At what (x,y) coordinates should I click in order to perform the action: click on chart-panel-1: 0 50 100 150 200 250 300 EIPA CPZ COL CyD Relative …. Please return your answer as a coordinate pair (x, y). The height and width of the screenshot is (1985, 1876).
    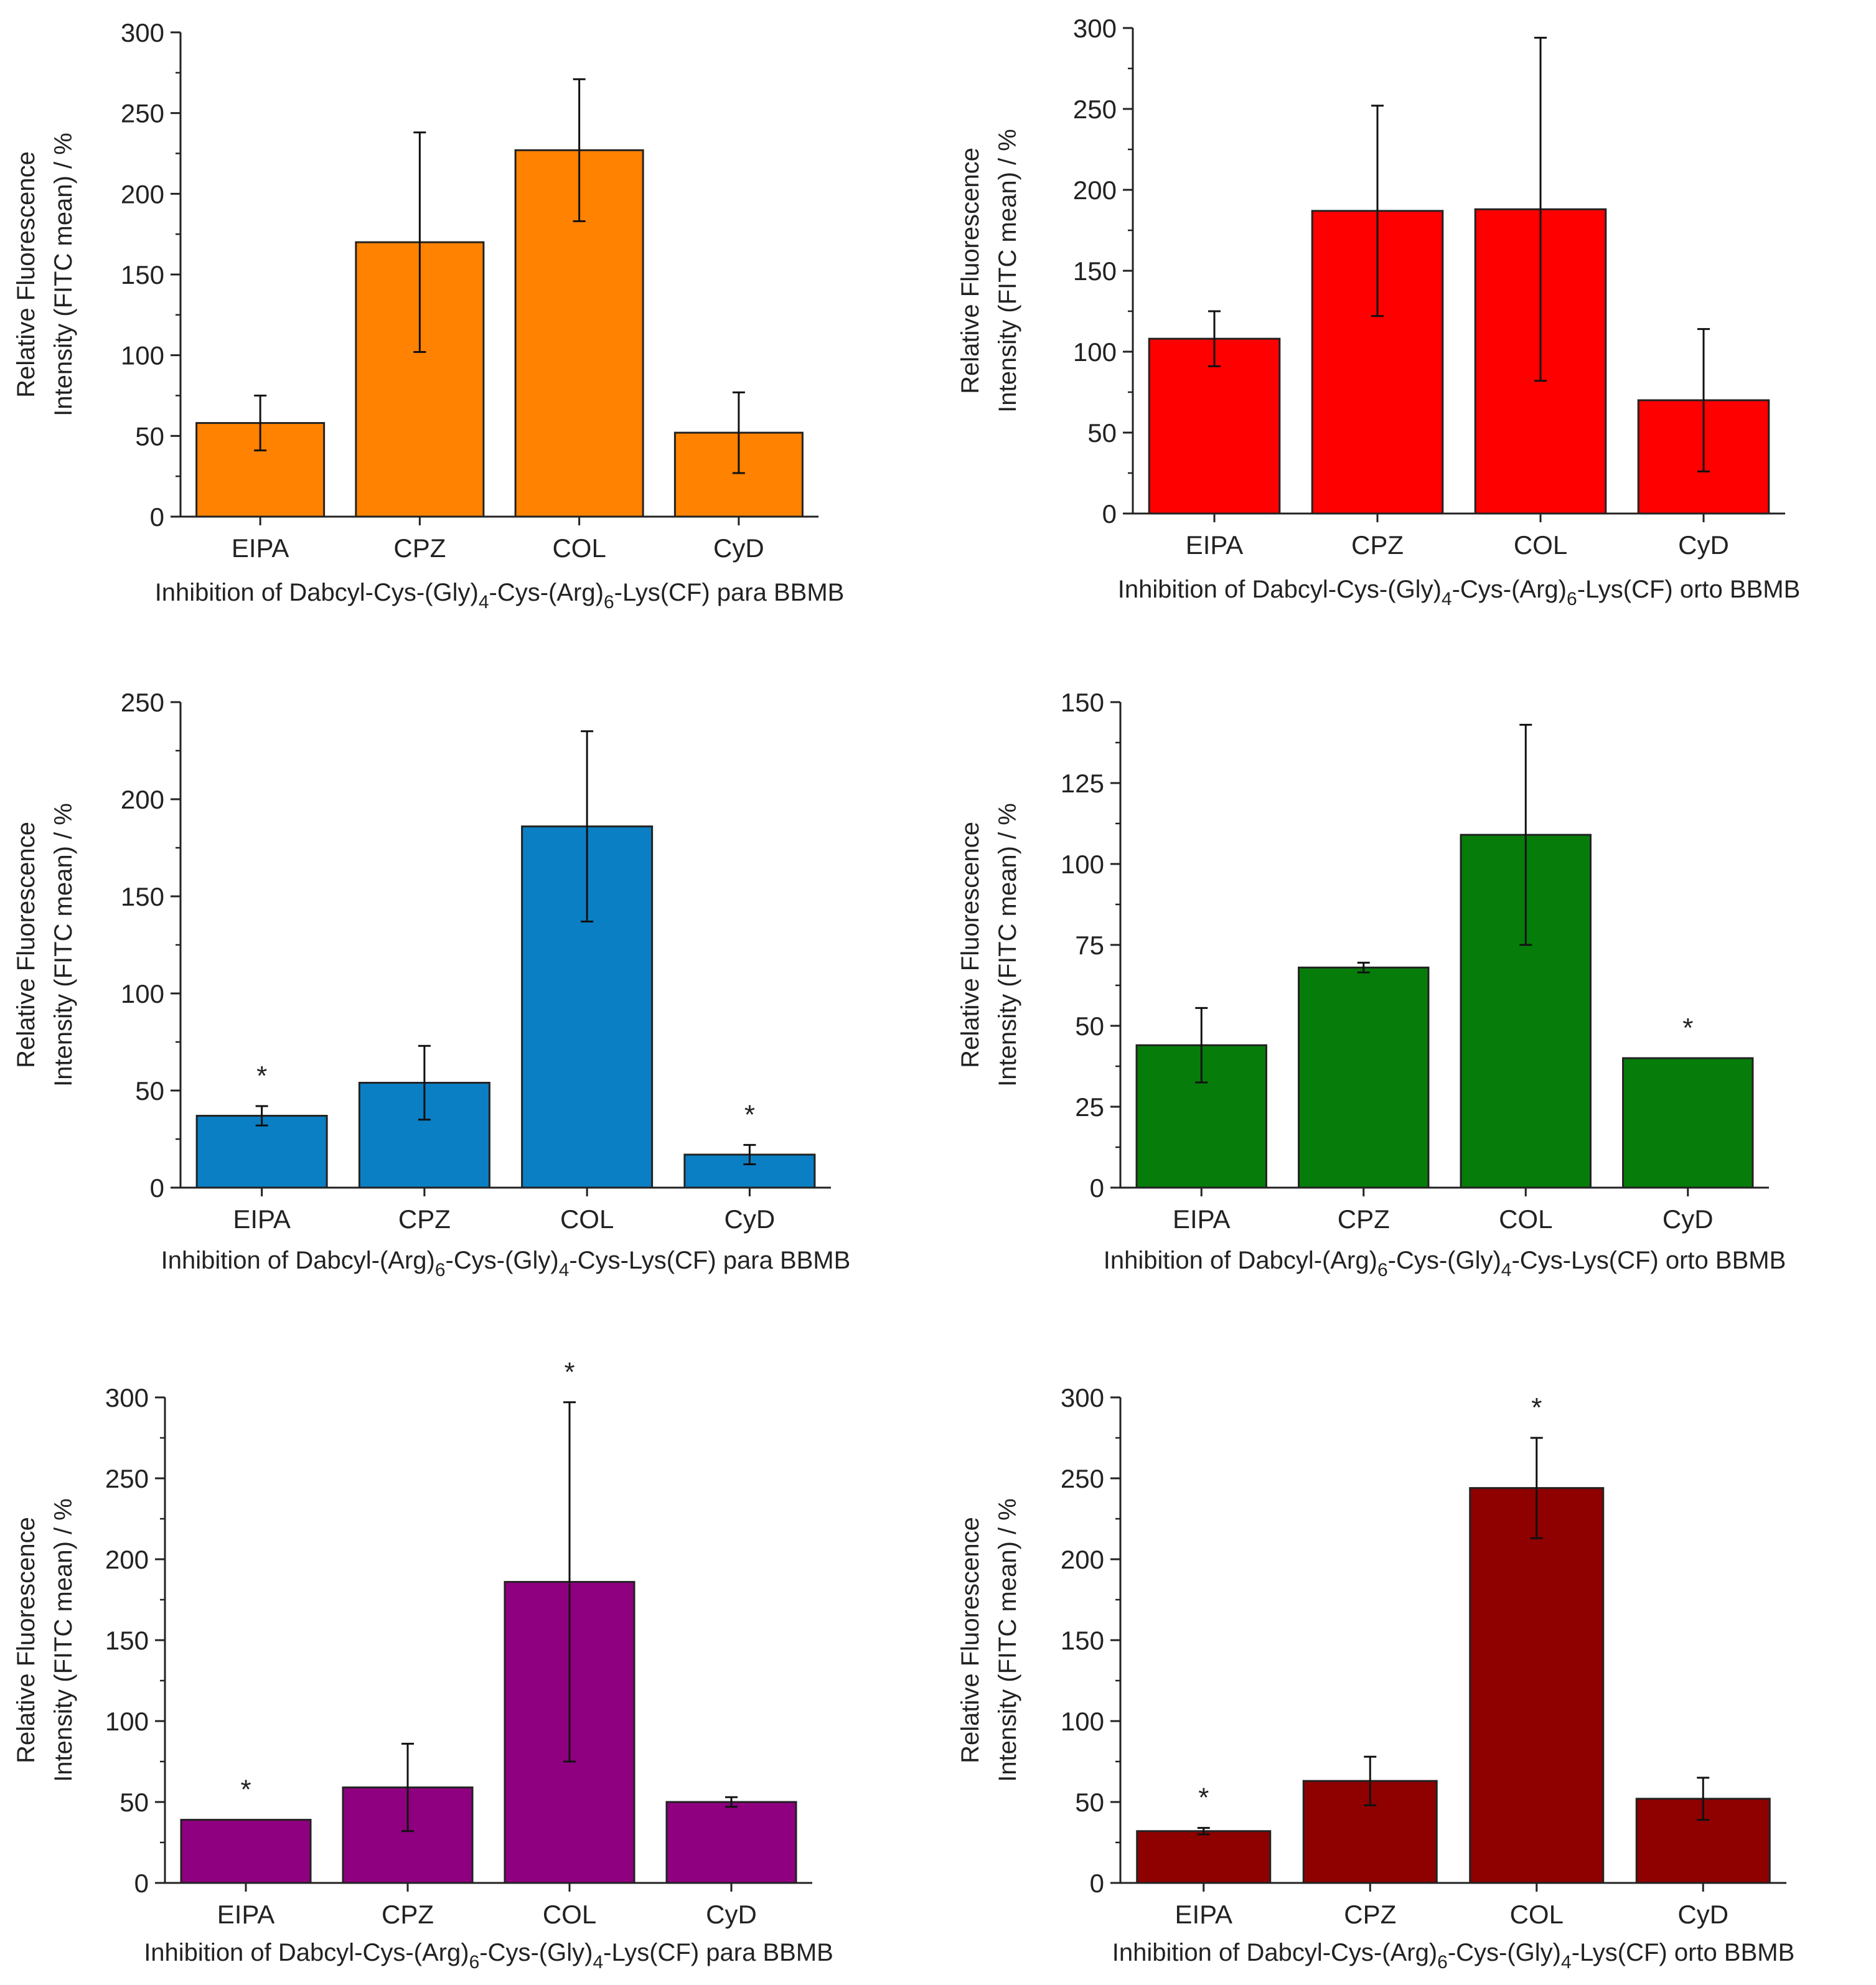
    Looking at the image, I should click on (428, 315).